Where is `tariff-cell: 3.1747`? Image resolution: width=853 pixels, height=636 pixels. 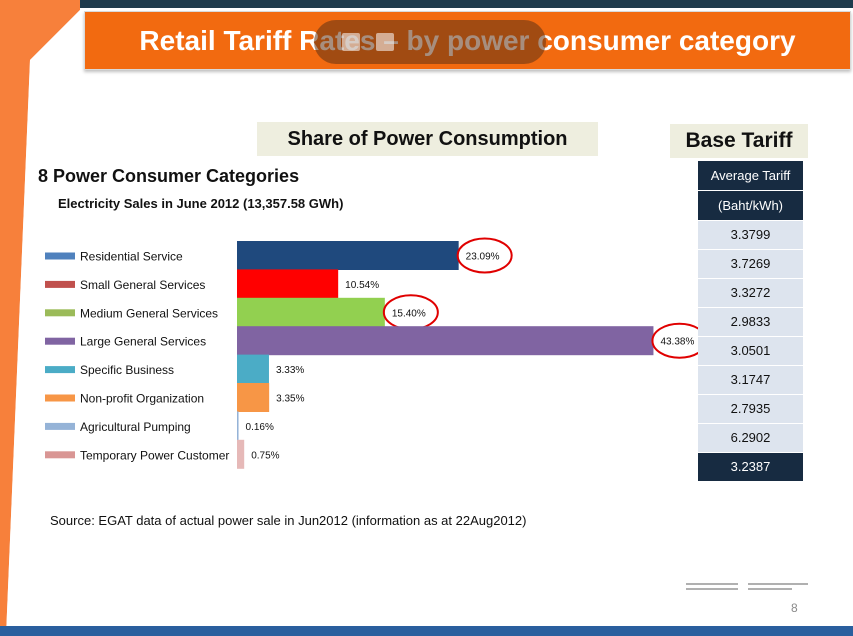
tariff-cell: 3.1747 is located at coordinates (750, 380).